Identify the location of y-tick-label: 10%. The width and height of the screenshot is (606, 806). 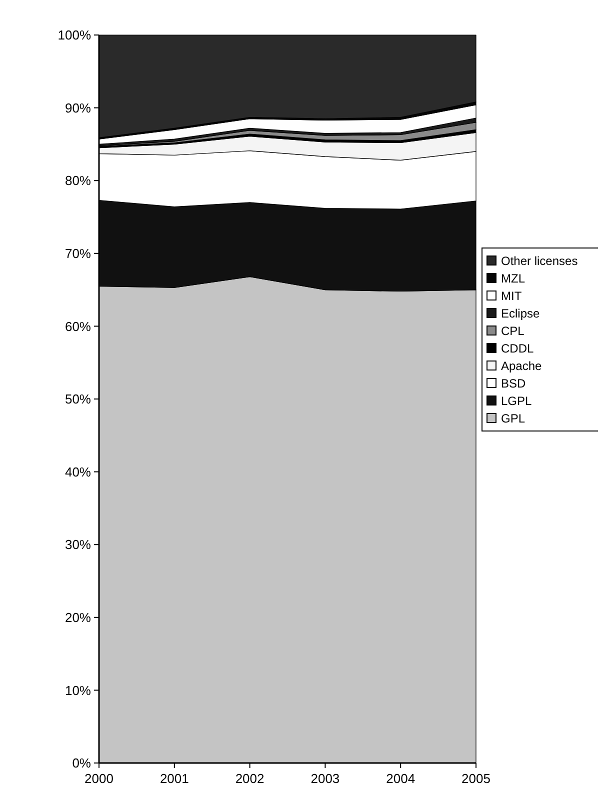
(78, 690).